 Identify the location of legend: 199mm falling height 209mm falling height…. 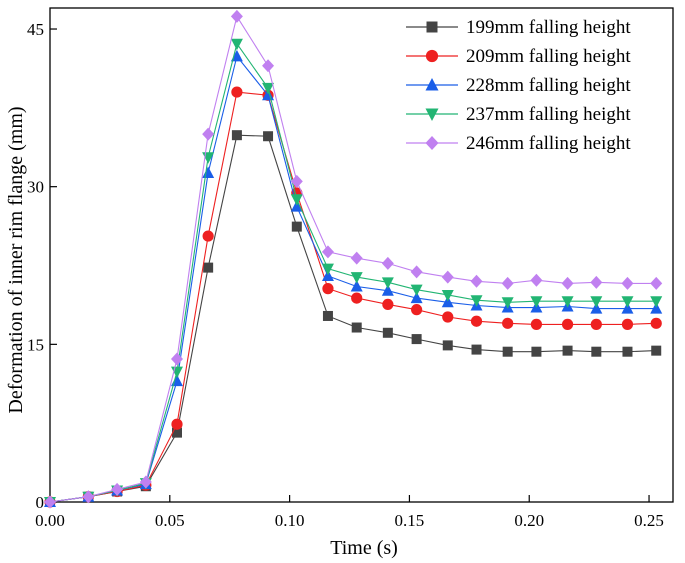
(518, 85).